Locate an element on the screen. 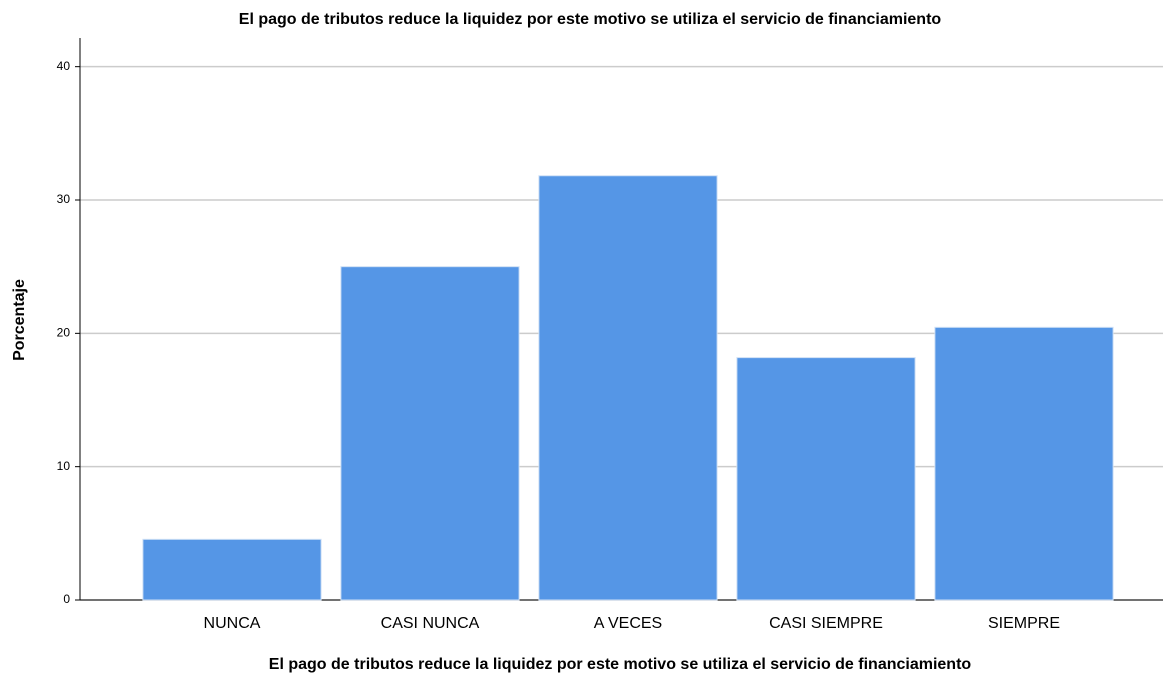 The height and width of the screenshot is (679, 1163). x-tick-label: A VECES is located at coordinates (628, 623).